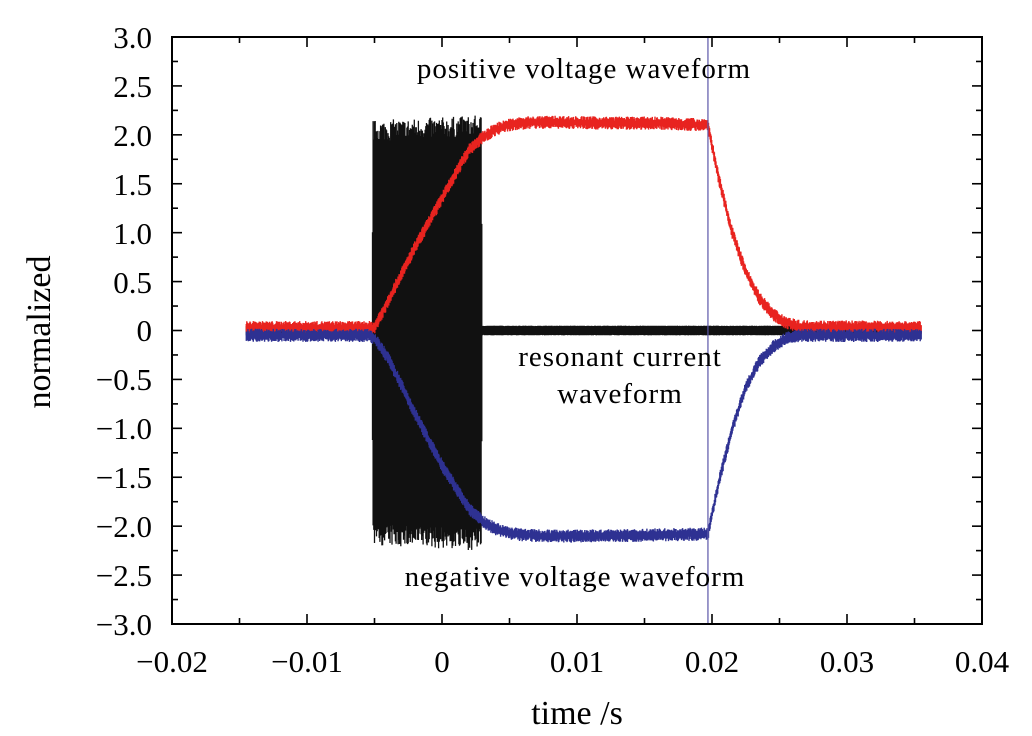  Describe the element at coordinates (132, 184) in the screenshot. I see `y-tick-label: 1.5` at that location.